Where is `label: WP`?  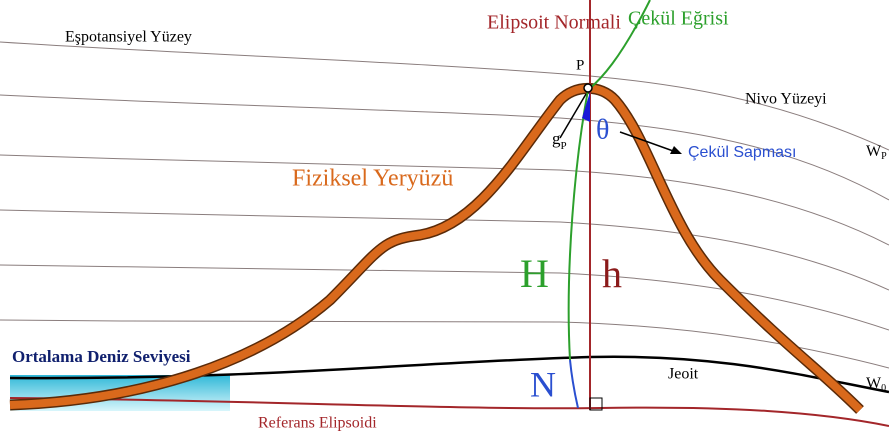 label: WP is located at coordinates (876, 153).